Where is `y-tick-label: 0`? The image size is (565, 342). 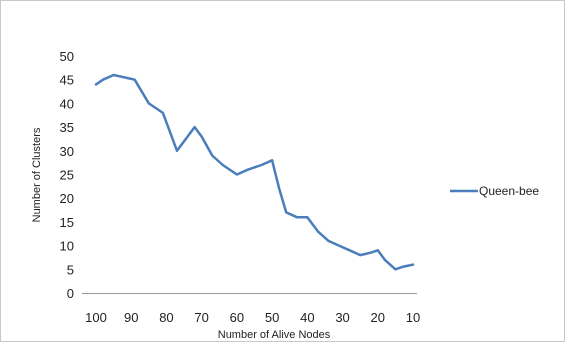 y-tick-label: 0 is located at coordinates (70, 293).